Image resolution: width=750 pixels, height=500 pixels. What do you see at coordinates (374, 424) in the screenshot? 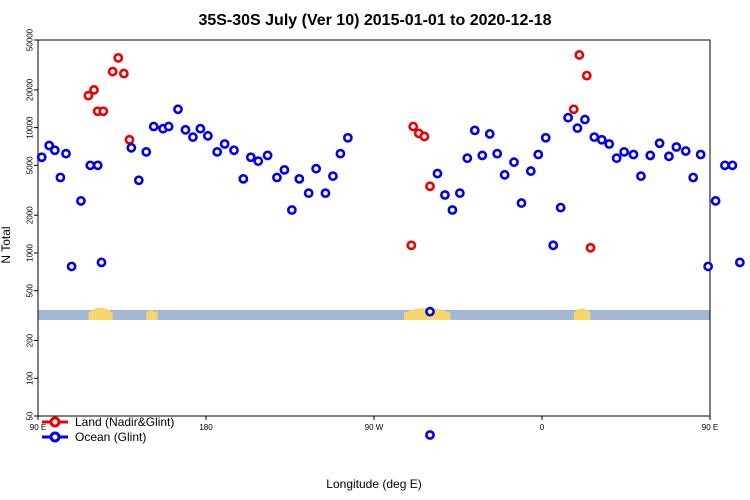
I see `x-axis: 90 E 180 90 W 0 90 E` at bounding box center [374, 424].